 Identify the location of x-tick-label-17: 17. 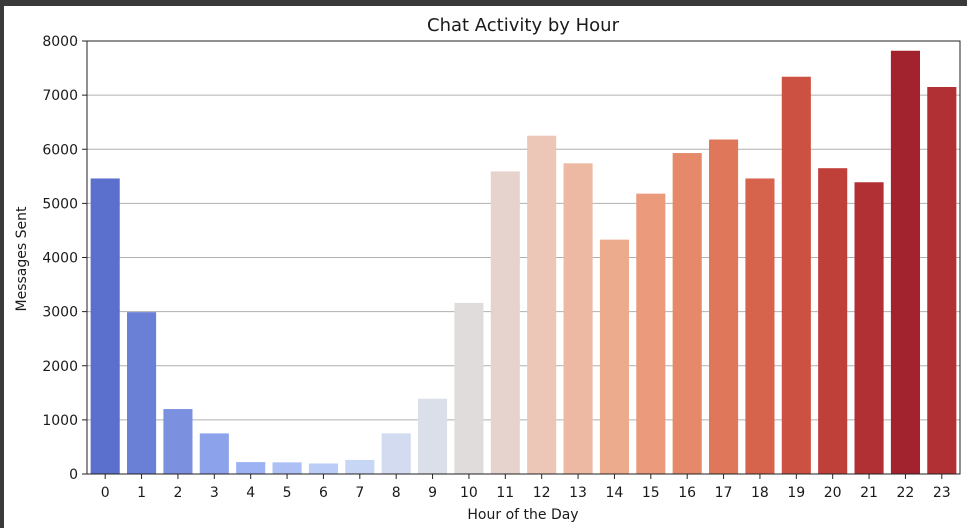
(724, 493).